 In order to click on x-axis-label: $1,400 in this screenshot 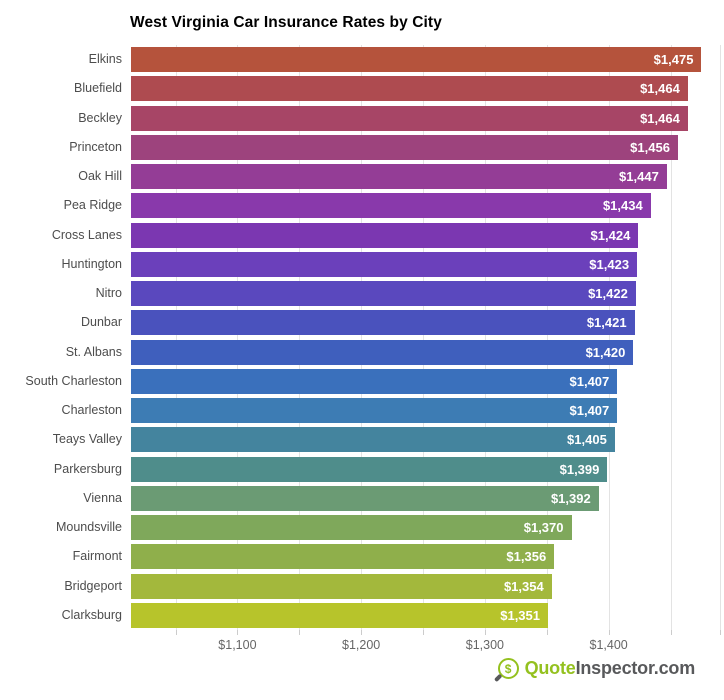, I will do `click(608, 645)`.